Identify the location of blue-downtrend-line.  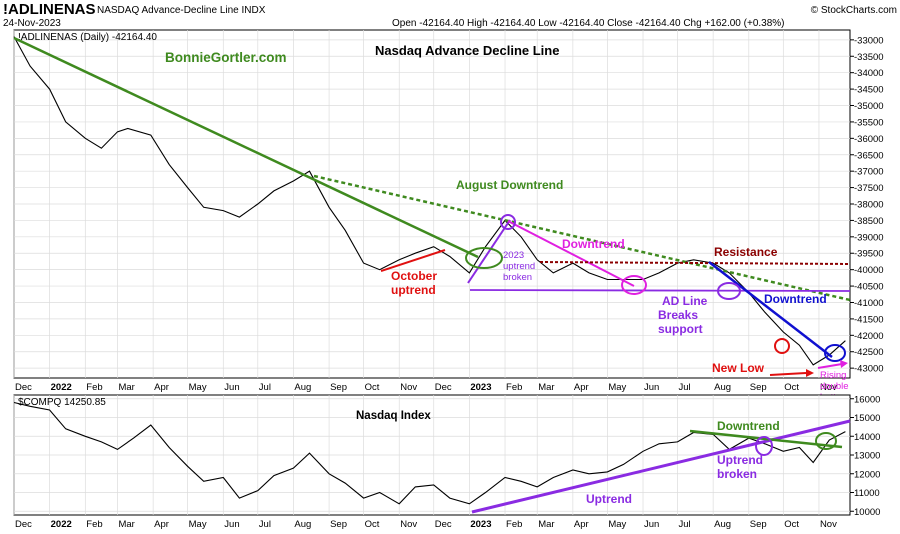
(770, 309).